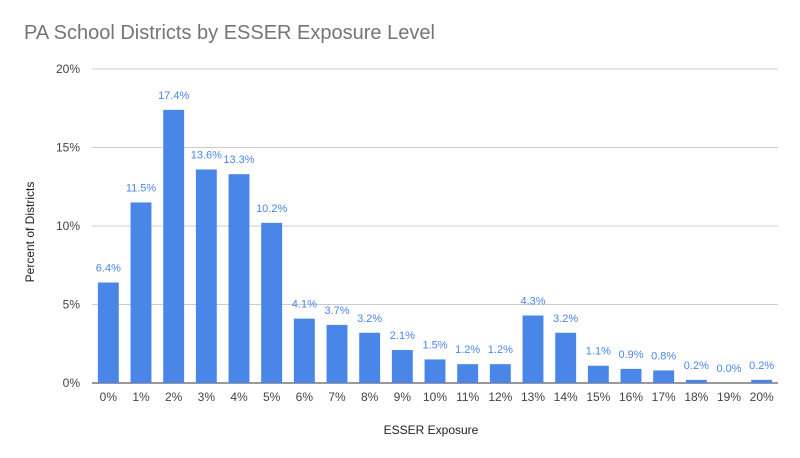 The width and height of the screenshot is (800, 458). What do you see at coordinates (431, 430) in the screenshot?
I see `x-axis-title: ESSER Exposure` at bounding box center [431, 430].